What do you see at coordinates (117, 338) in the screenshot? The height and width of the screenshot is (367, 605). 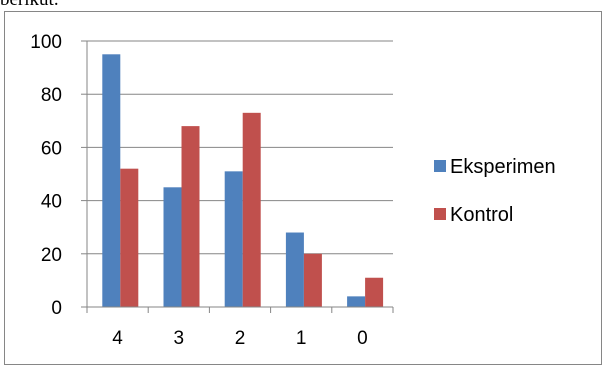 I see `x-tick-label: 4` at bounding box center [117, 338].